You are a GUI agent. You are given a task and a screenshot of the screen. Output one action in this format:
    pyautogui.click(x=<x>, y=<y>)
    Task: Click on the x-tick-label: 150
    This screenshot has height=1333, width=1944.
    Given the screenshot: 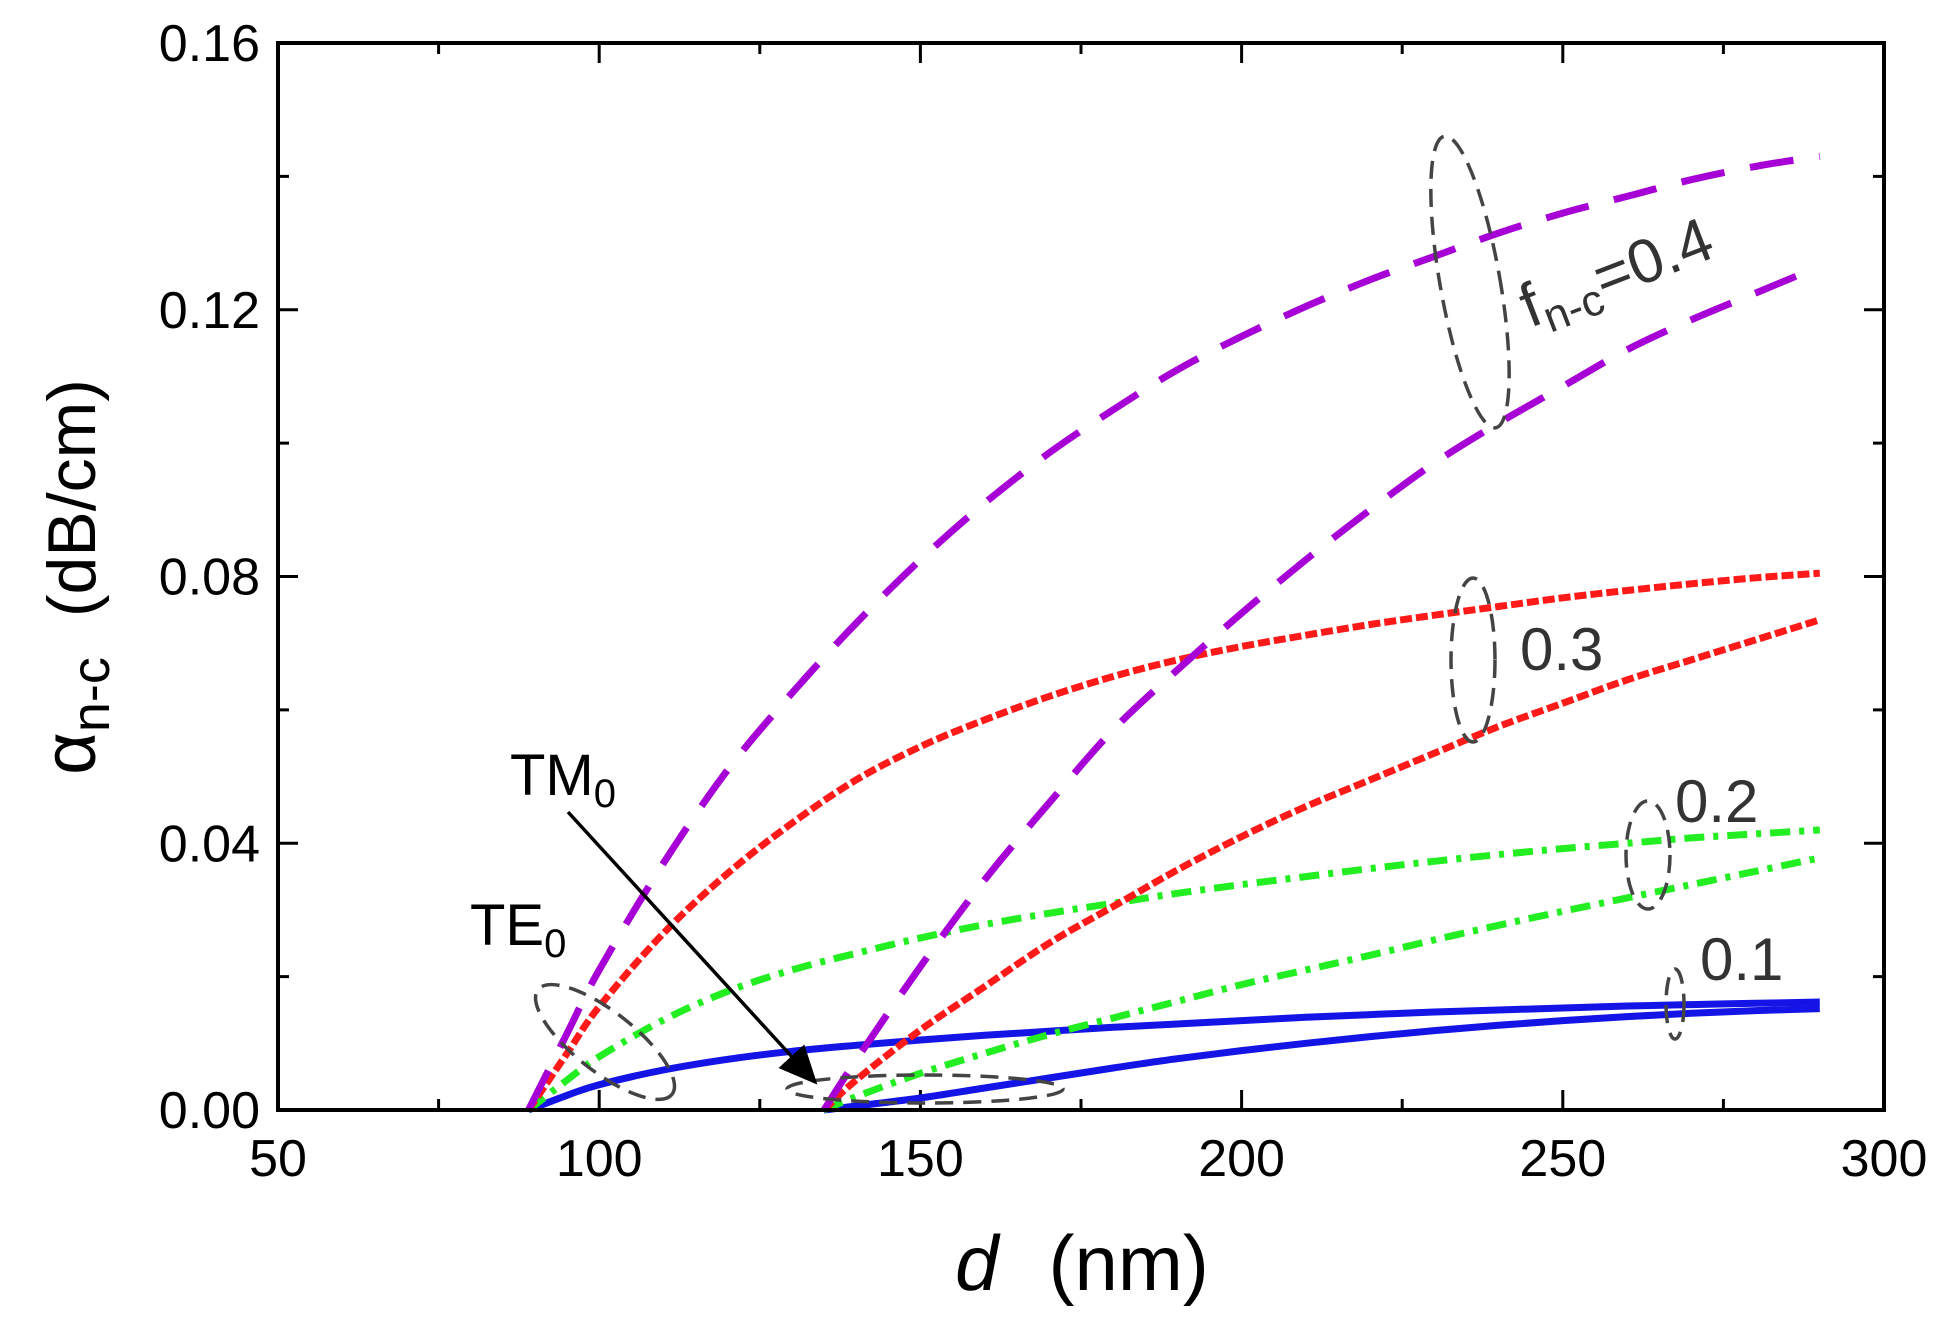 What is the action you would take?
    pyautogui.click(x=920, y=1159)
    